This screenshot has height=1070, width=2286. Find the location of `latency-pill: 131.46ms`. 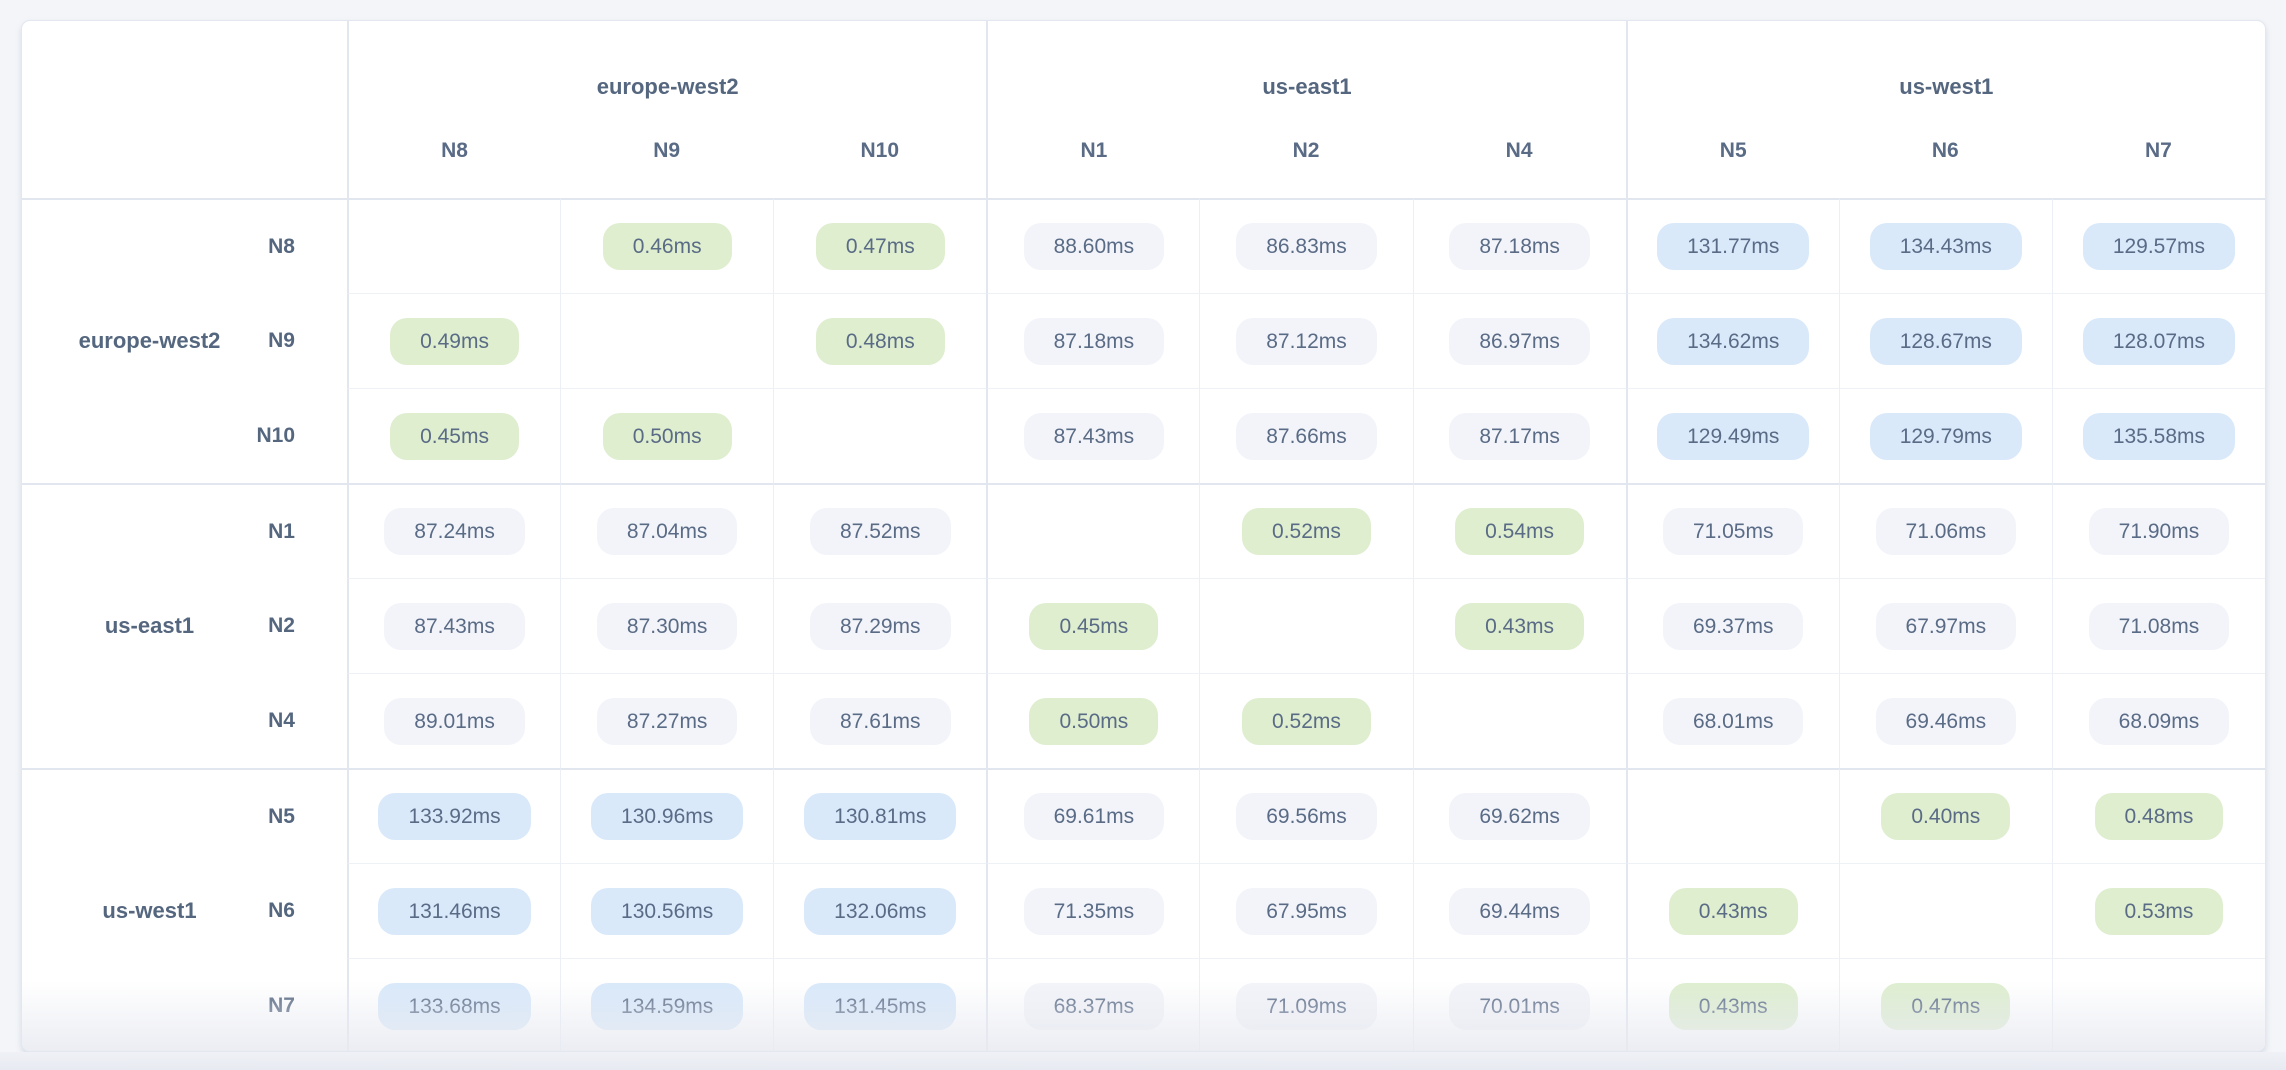

latency-pill: 131.46ms is located at coordinates (454, 911).